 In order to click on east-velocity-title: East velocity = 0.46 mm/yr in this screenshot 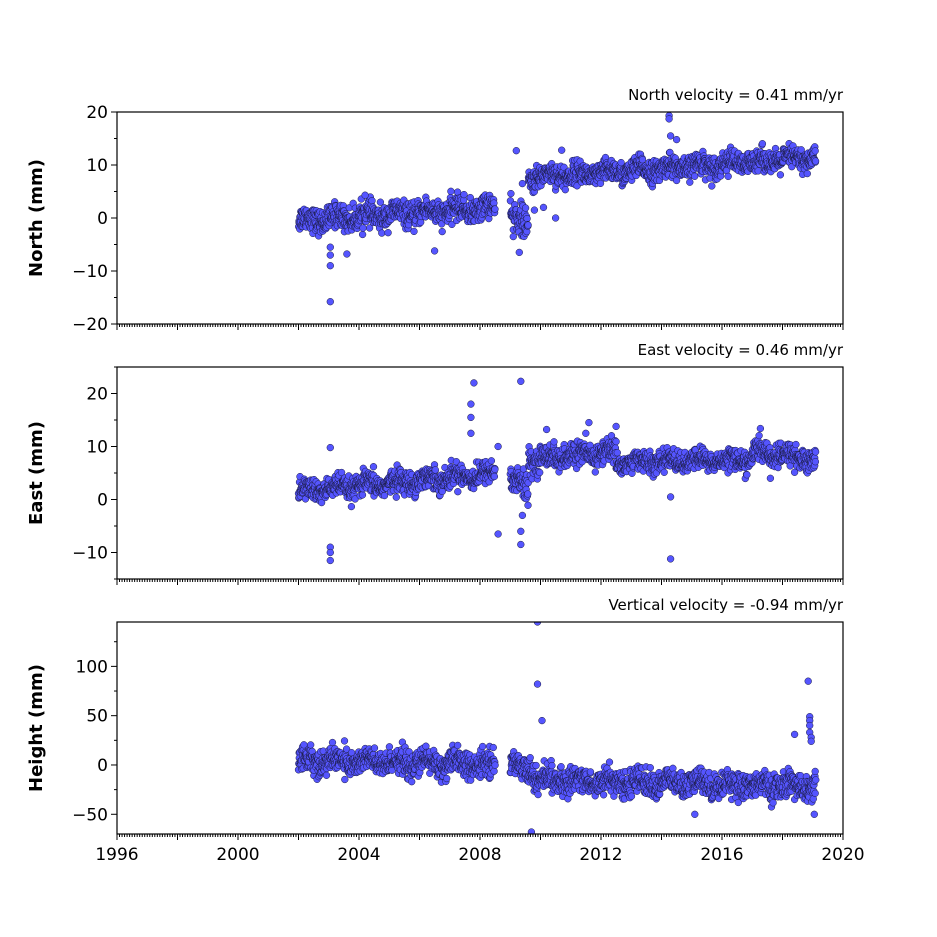, I will do `click(741, 350)`.